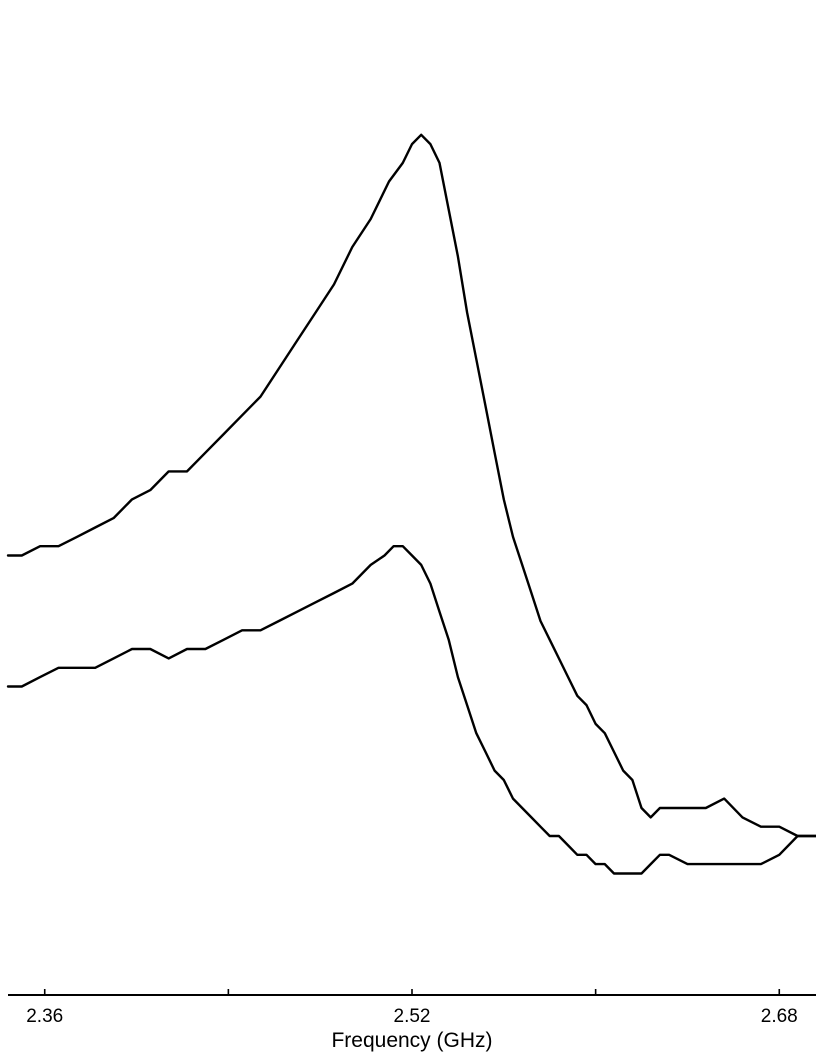  Describe the element at coordinates (411, 1040) in the screenshot. I see `x-axis-label: Frequency (GHz)` at that location.